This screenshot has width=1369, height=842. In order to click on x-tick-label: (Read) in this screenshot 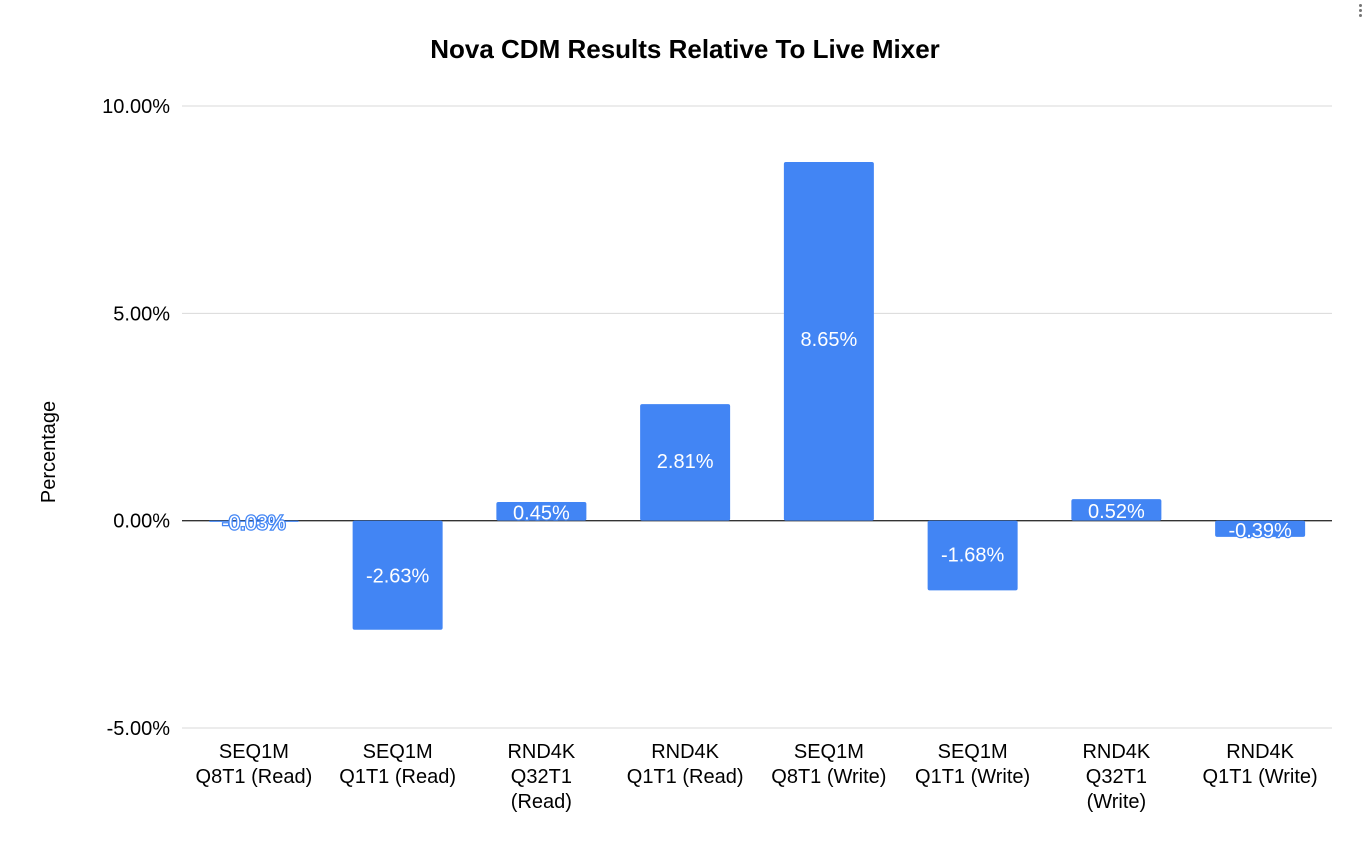, I will do `click(541, 802)`.